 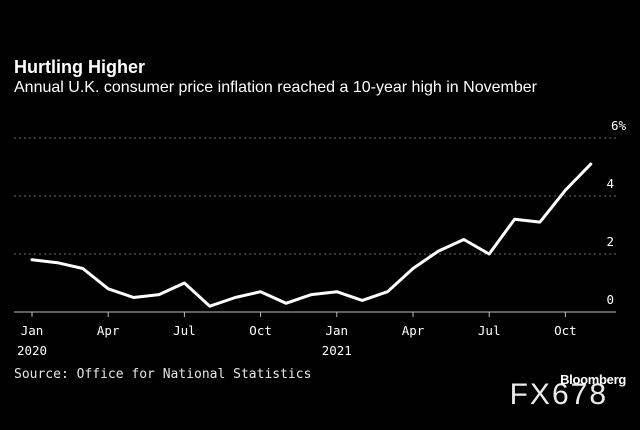 What do you see at coordinates (610, 299) in the screenshot?
I see `y-tick-label: 0` at bounding box center [610, 299].